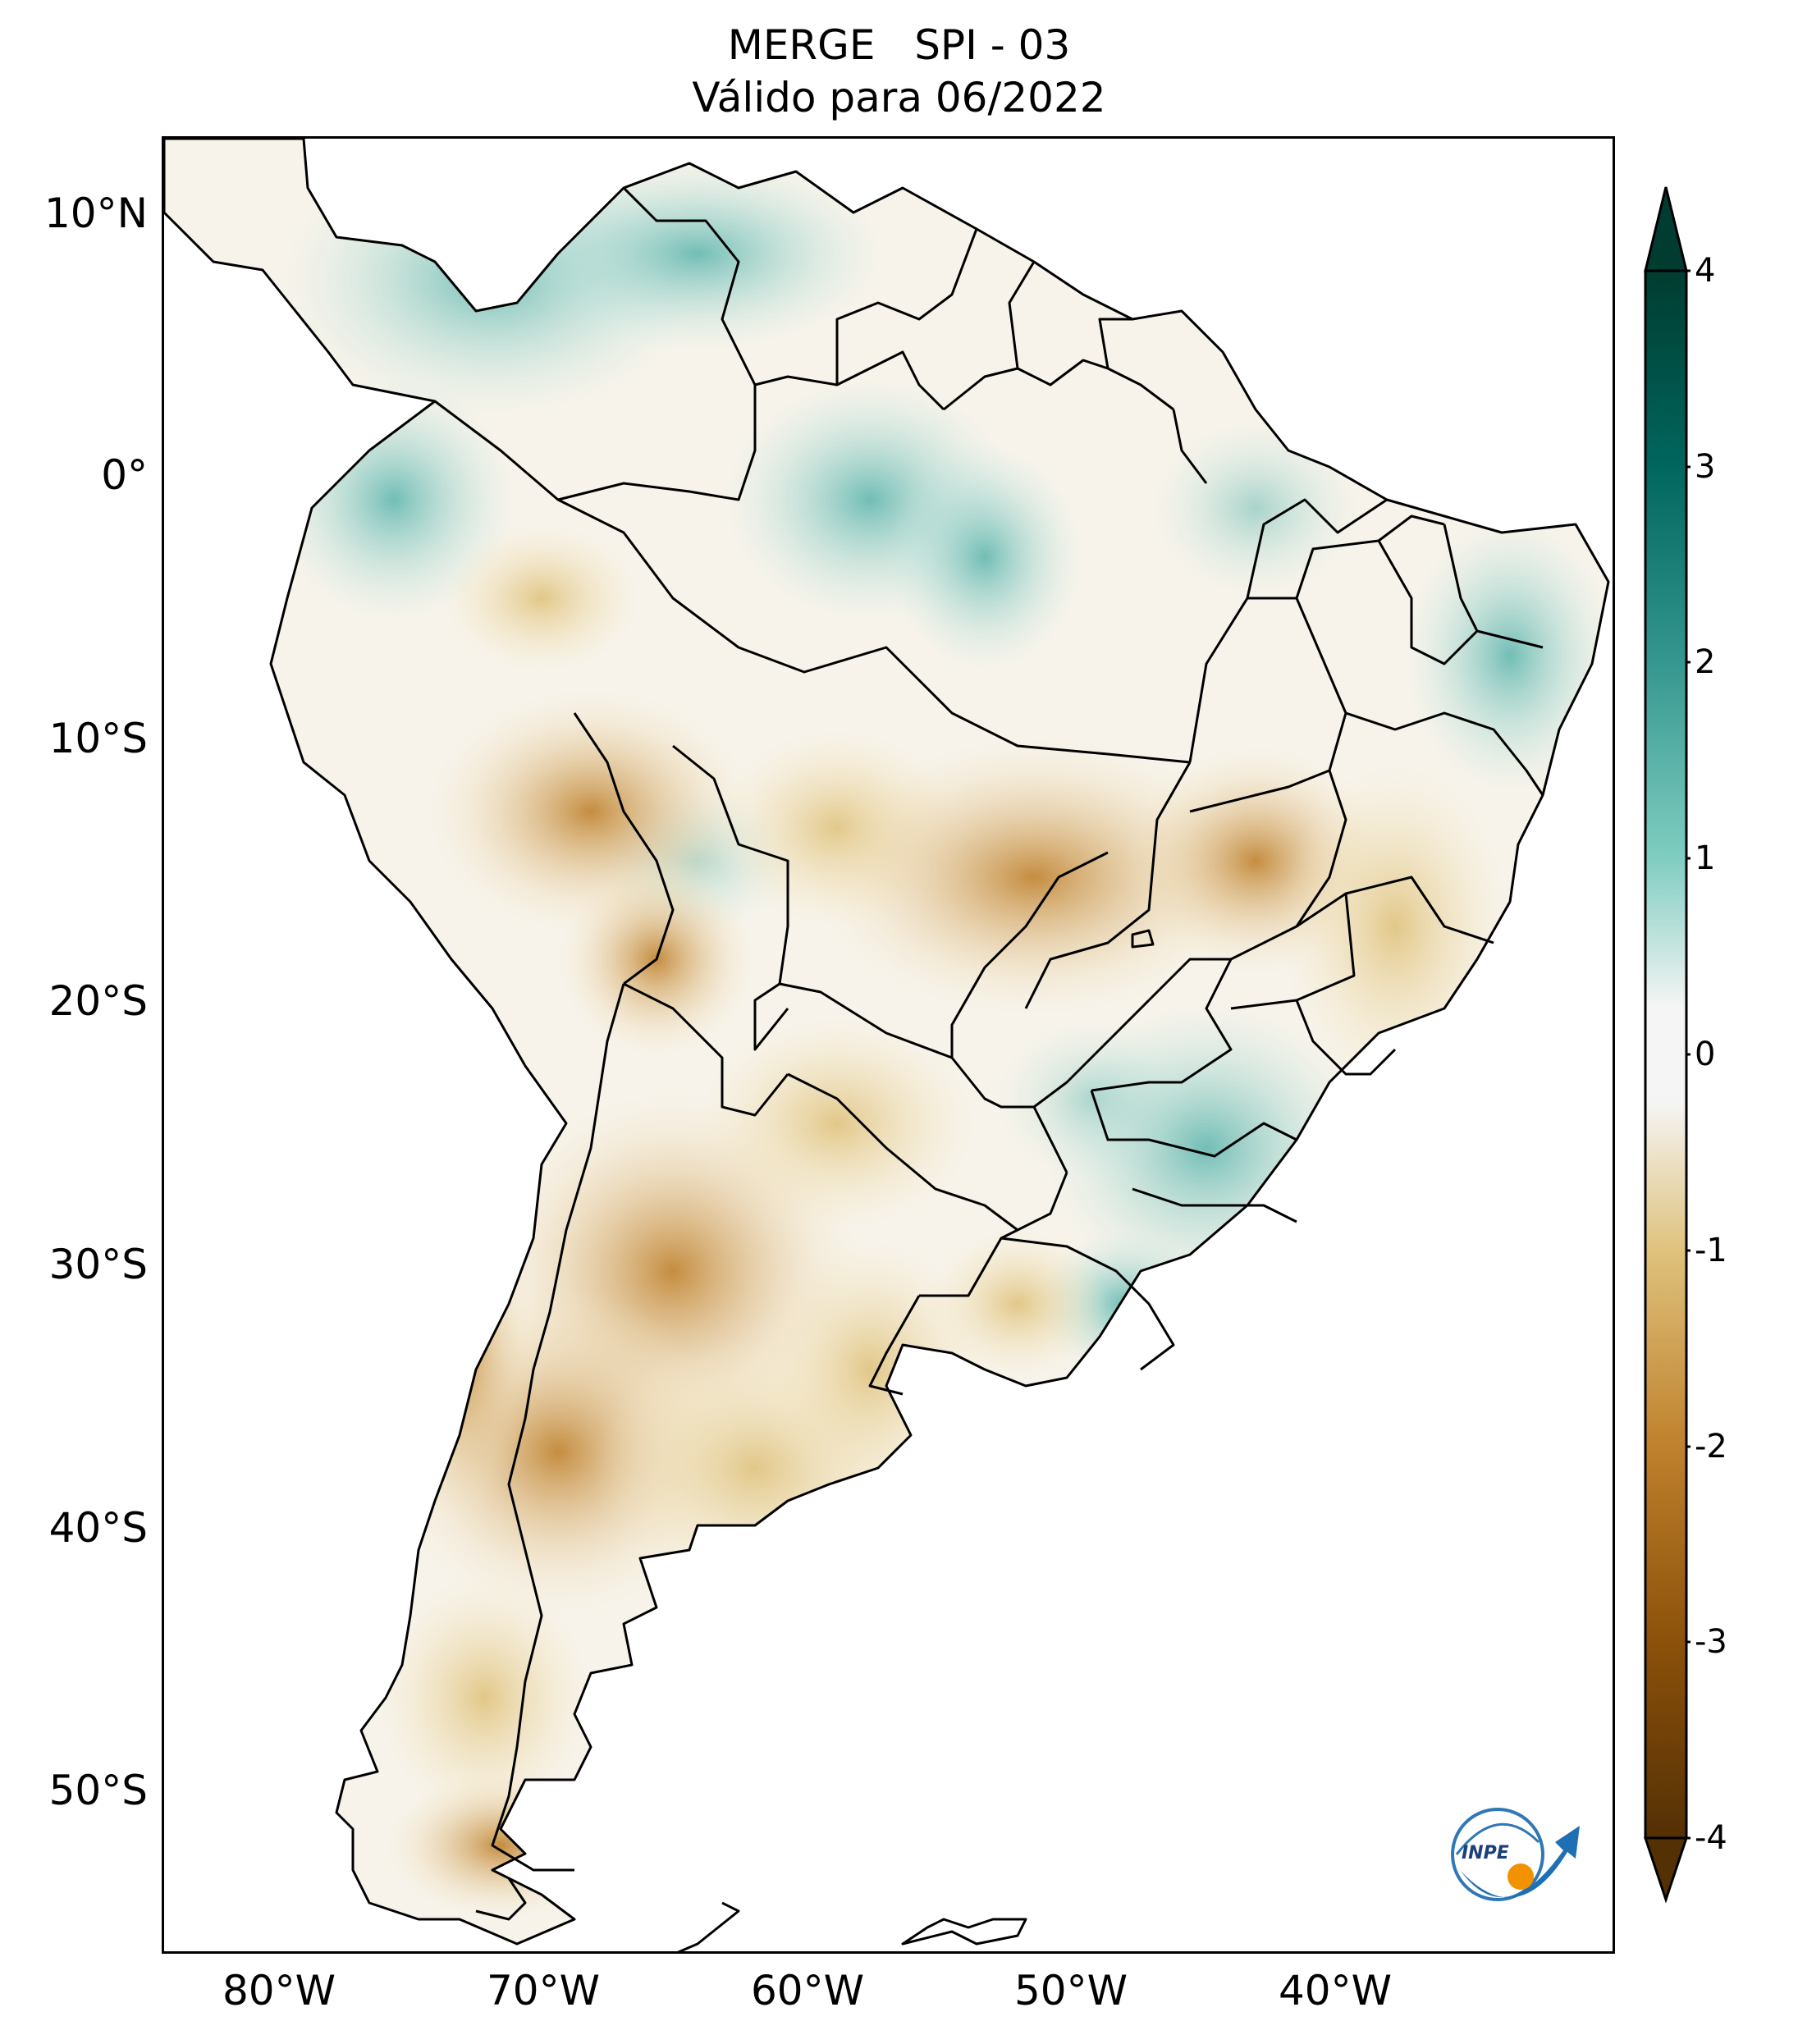 Image resolution: width=1798 pixels, height=2044 pixels. What do you see at coordinates (1711, 1642) in the screenshot?
I see `colorbar-tick-label: -3` at bounding box center [1711, 1642].